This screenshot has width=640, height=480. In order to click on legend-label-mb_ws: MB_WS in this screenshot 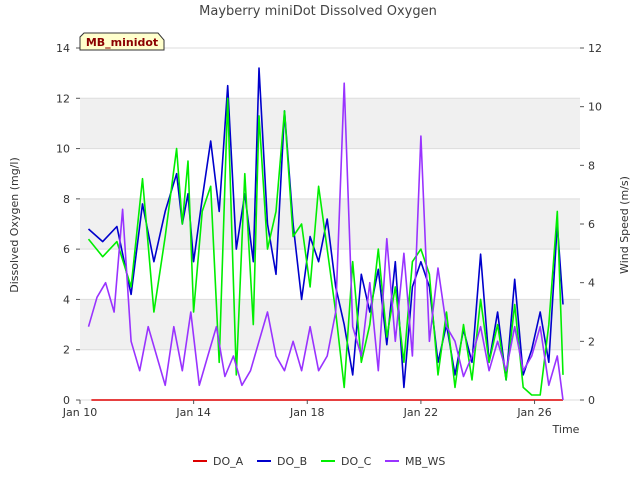, I will do `click(425, 461)`.